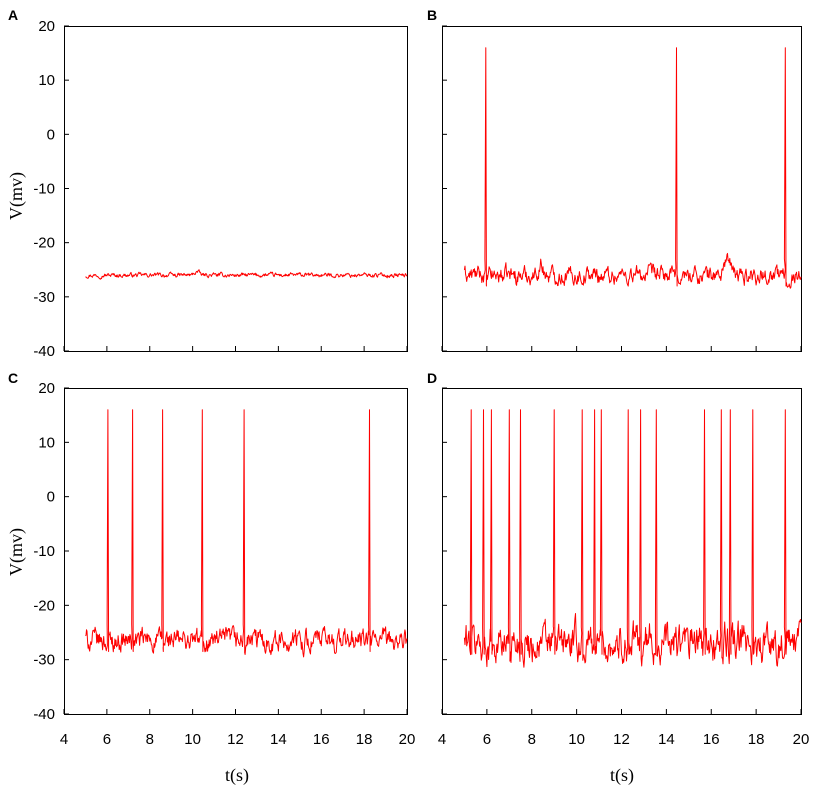 The image size is (814, 792). Describe the element at coordinates (532, 739) in the screenshot. I see `x-tick-label-d: 8` at that location.